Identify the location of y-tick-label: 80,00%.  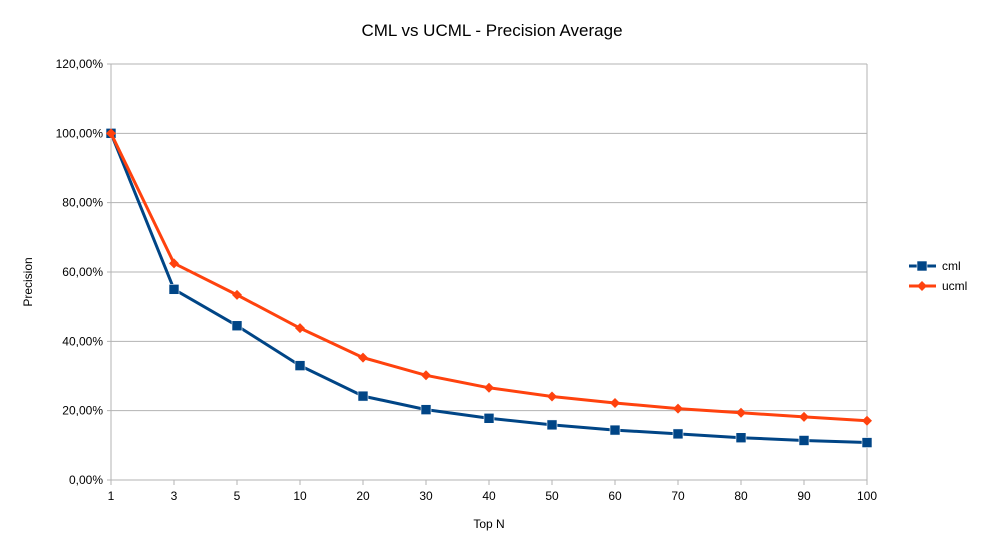
(82, 203).